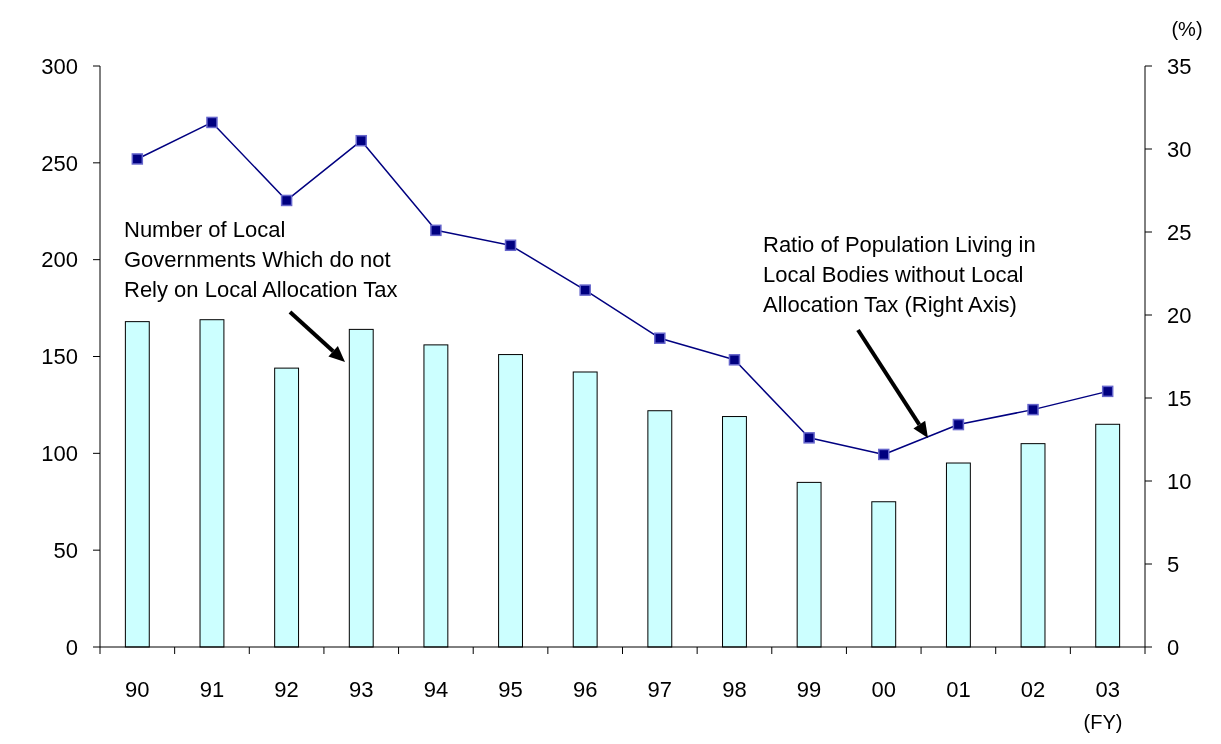  I want to click on x-tick-label: 96, so click(585, 689).